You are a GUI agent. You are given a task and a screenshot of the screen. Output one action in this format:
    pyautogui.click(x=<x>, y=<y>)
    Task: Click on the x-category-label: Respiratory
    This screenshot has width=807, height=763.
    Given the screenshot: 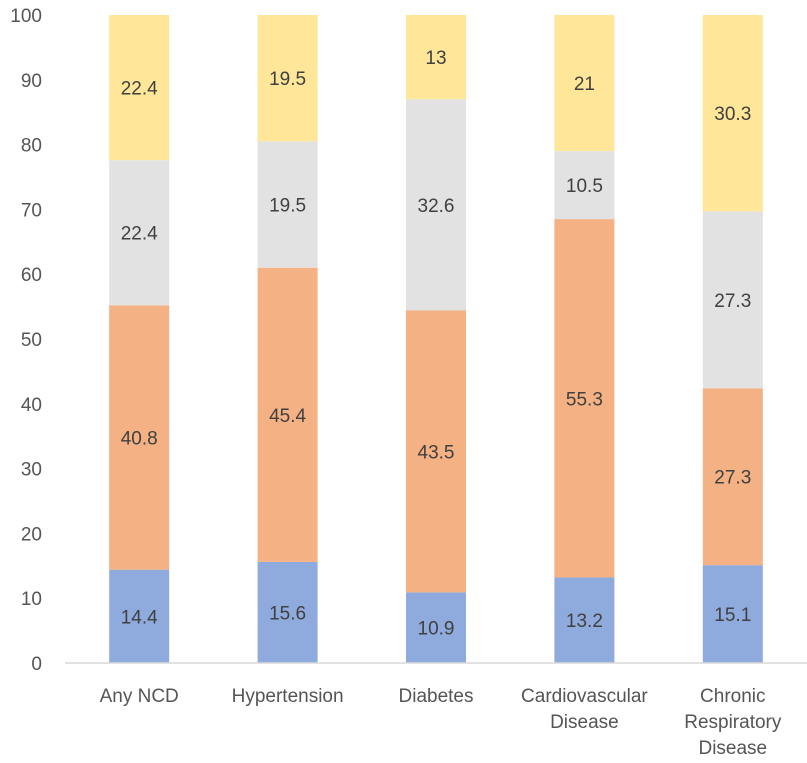 What is the action you would take?
    pyautogui.click(x=733, y=722)
    